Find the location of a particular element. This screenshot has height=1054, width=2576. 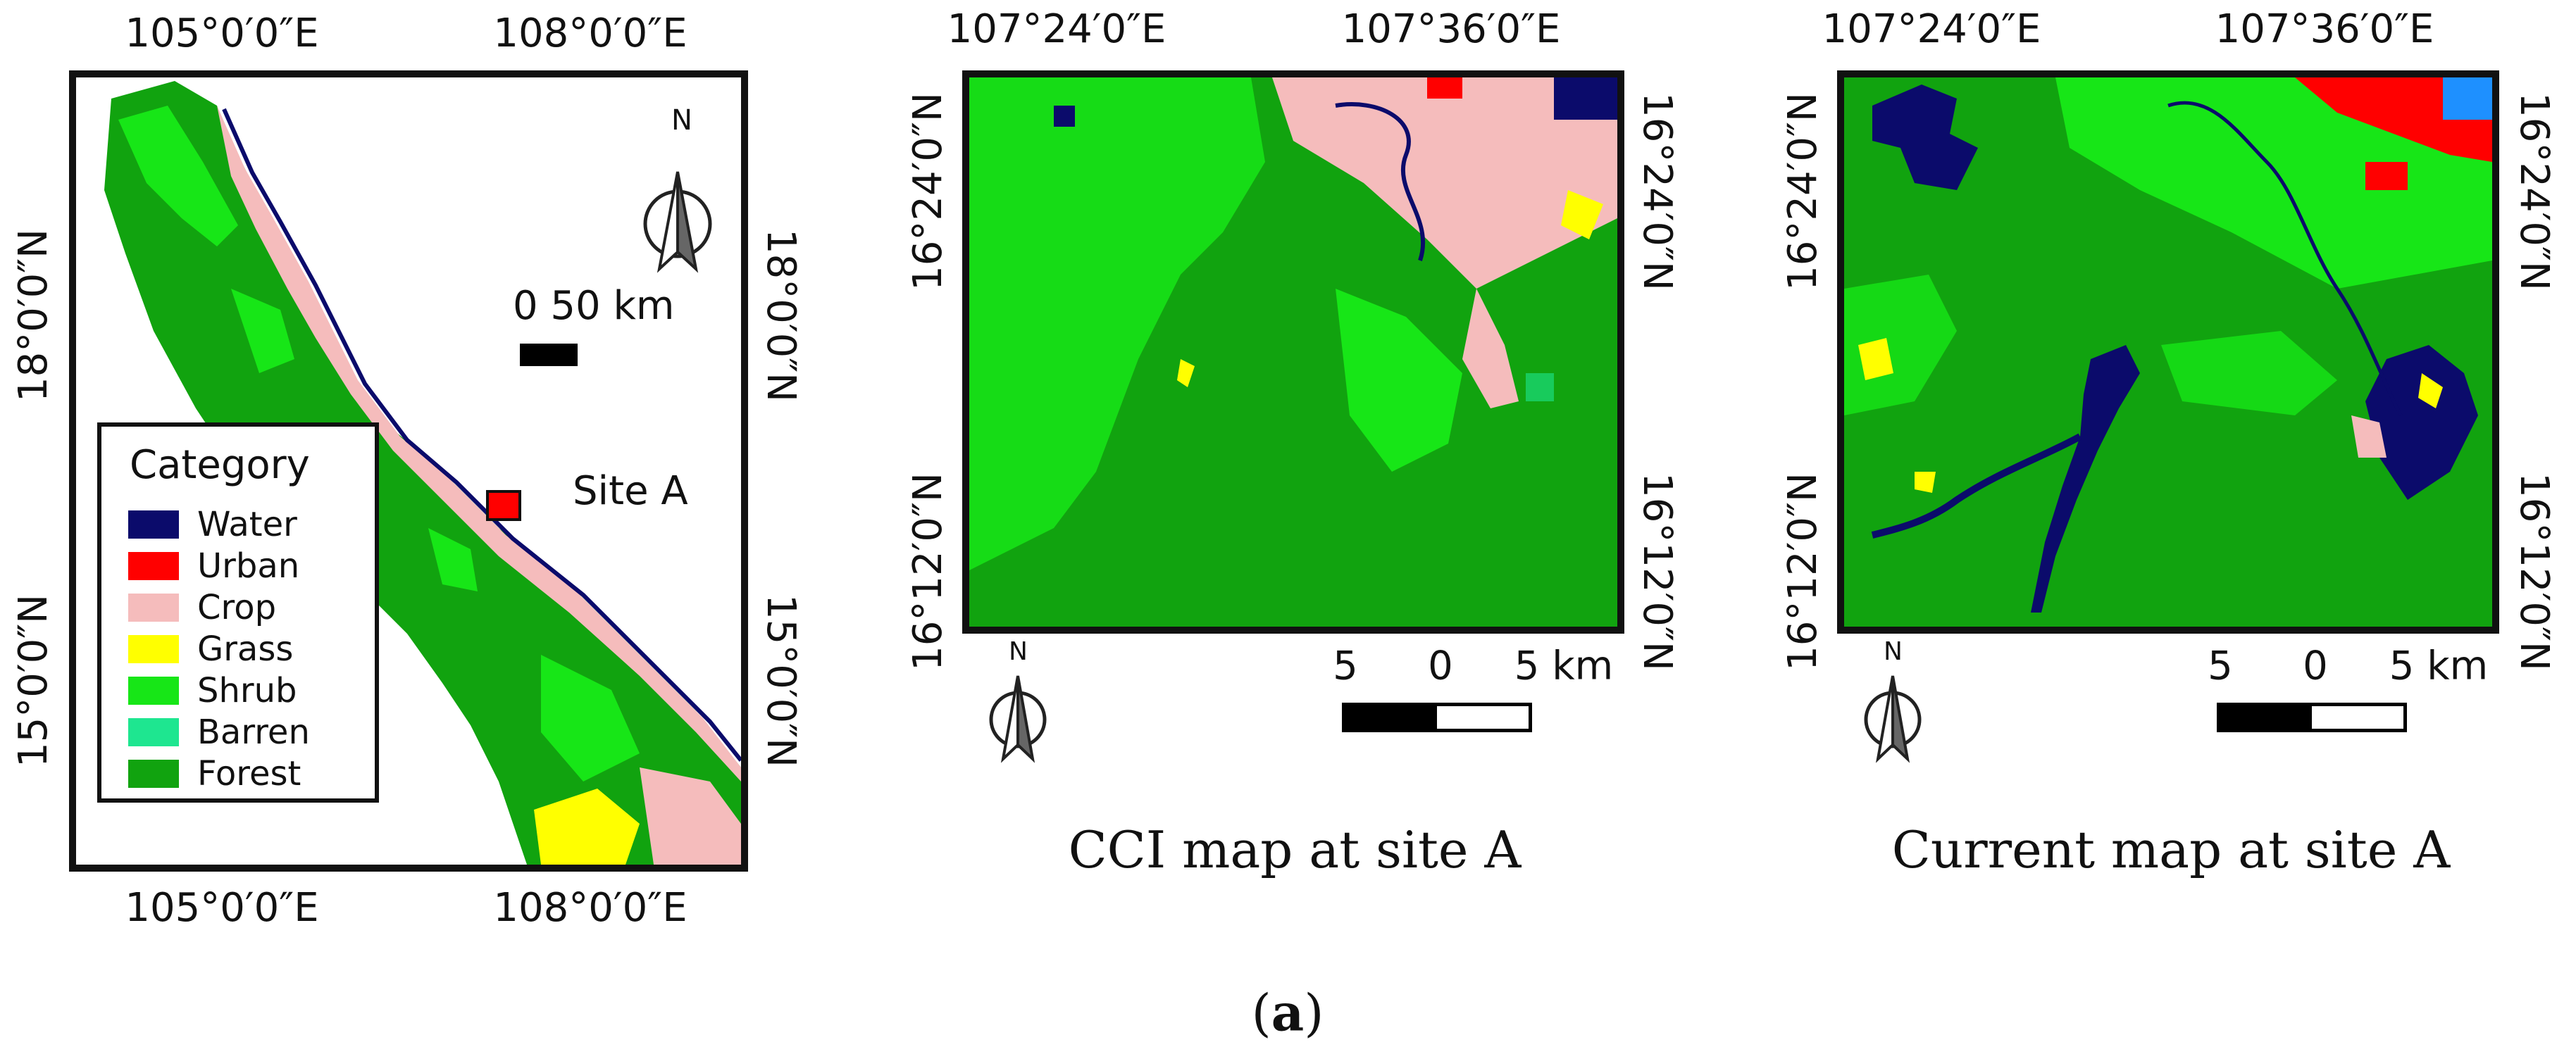

overview-right-lat-label-1: 18°0′0″N is located at coordinates (781, 315).